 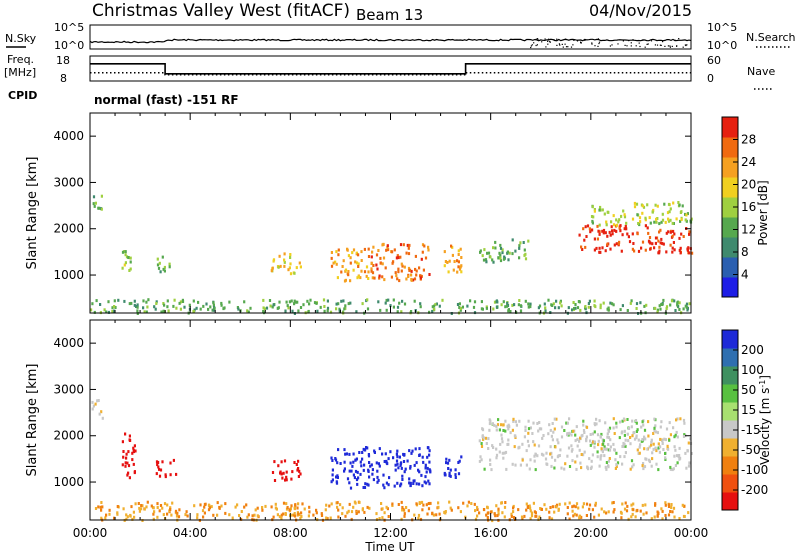 I want to click on x-tick-label: 00:00, so click(x=90, y=533).